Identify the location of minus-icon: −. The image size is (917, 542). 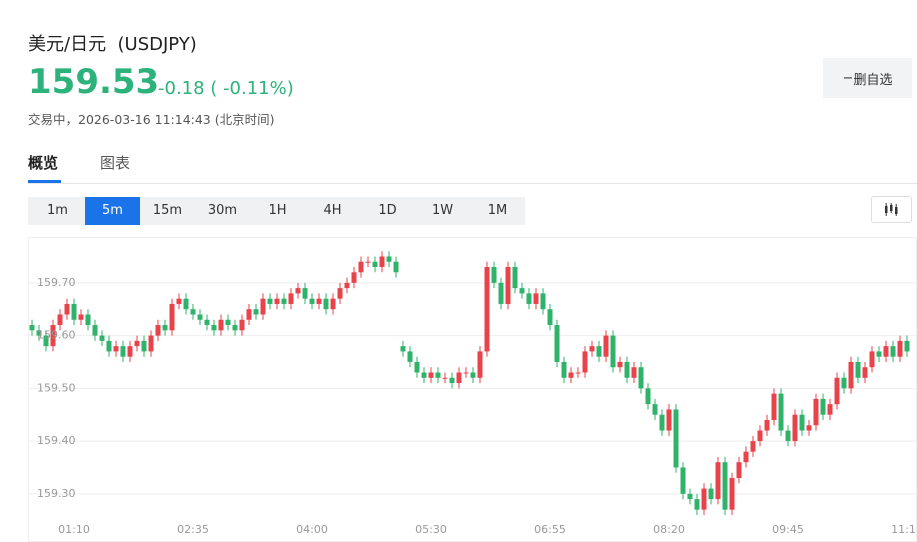
(848, 78).